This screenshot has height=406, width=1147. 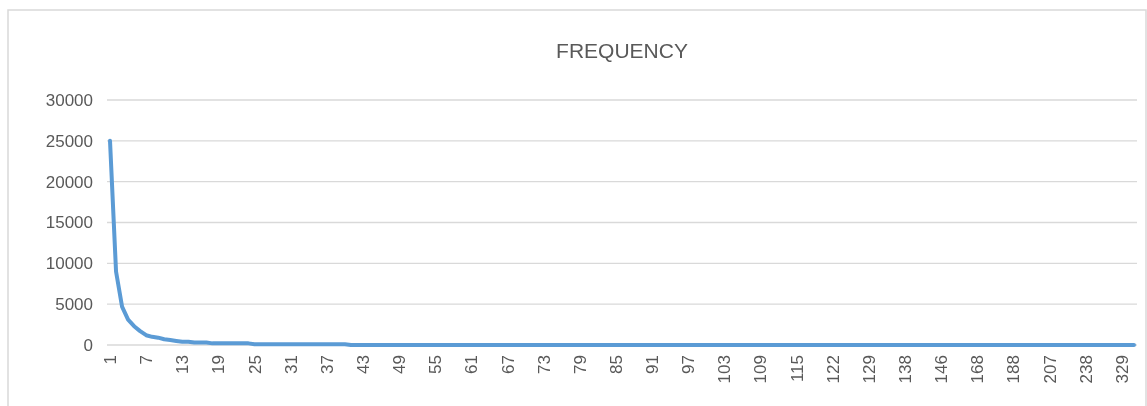 What do you see at coordinates (833, 369) in the screenshot?
I see `x-tick-label: 122` at bounding box center [833, 369].